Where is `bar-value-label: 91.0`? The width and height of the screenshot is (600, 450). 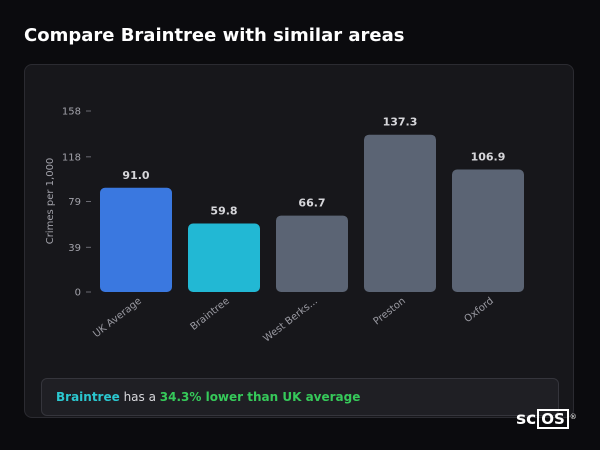 bar-value-label: 91.0 is located at coordinates (135, 175).